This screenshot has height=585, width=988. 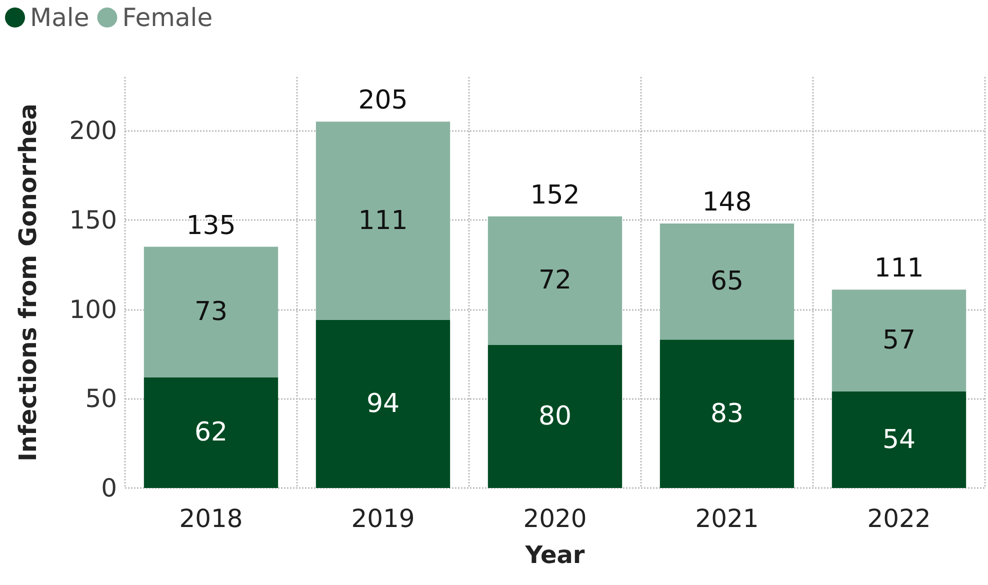 I want to click on x-tick-label: 2022, so click(x=899, y=518).